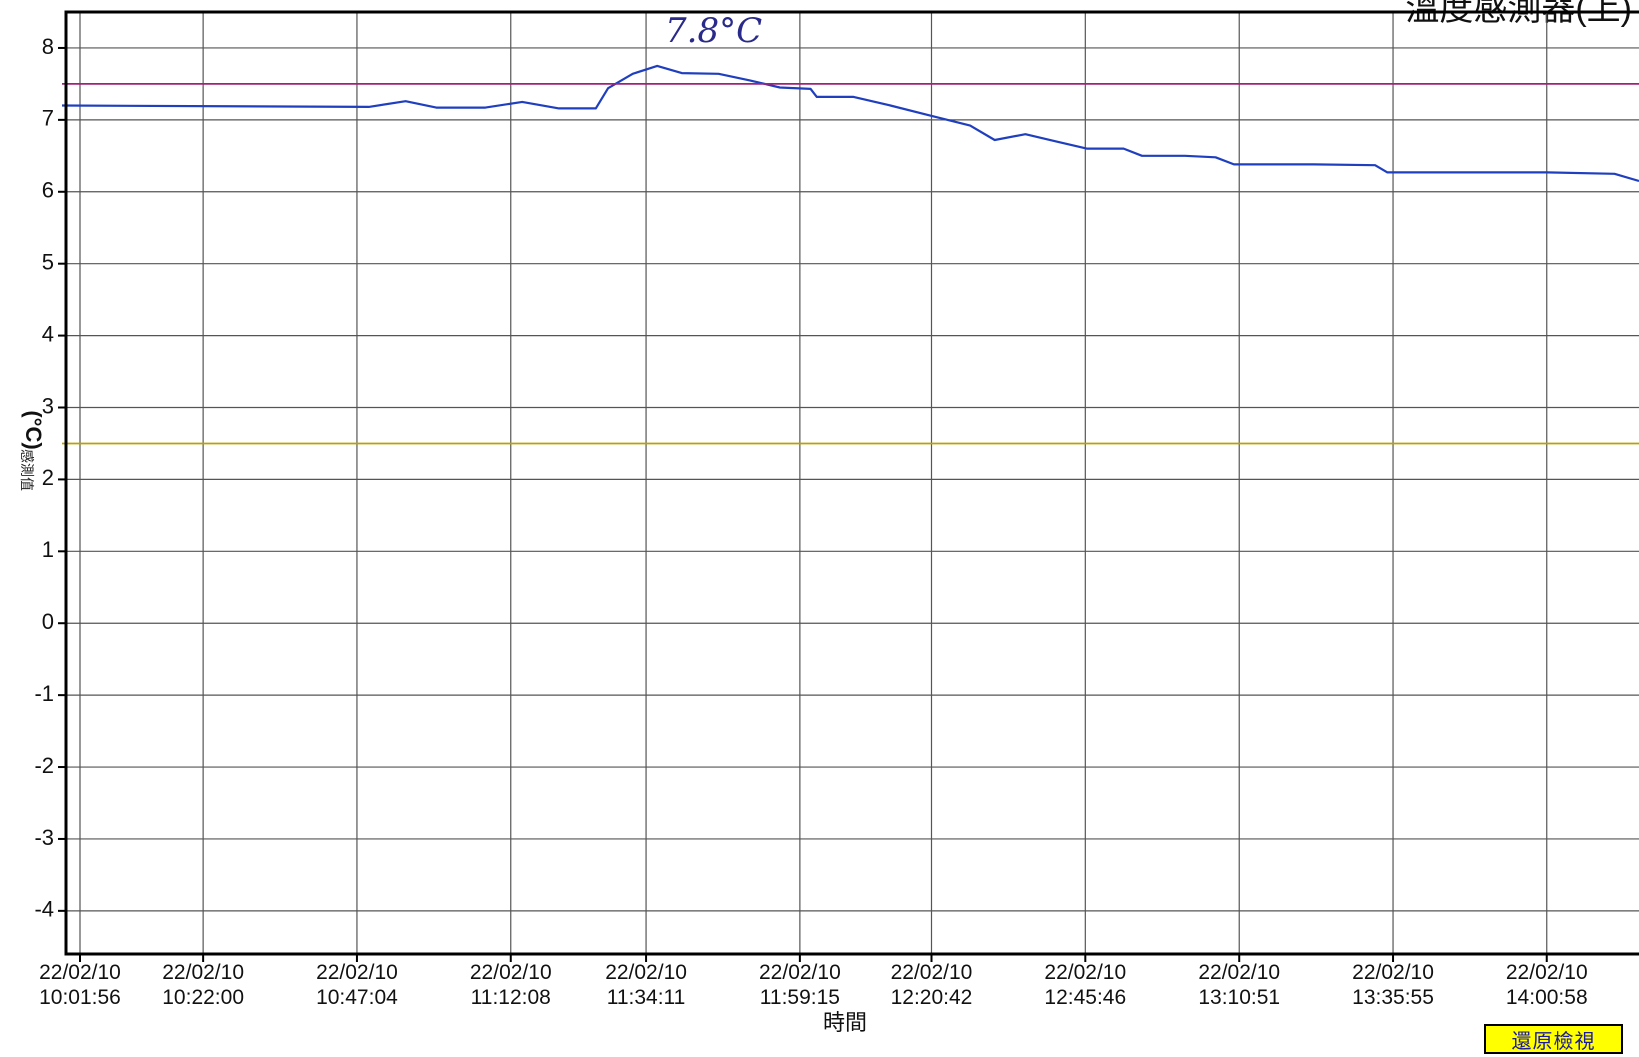 The height and width of the screenshot is (1057, 1639). Describe the element at coordinates (1518, 14) in the screenshot. I see `chart-title: 溫度感測器(上)` at that location.